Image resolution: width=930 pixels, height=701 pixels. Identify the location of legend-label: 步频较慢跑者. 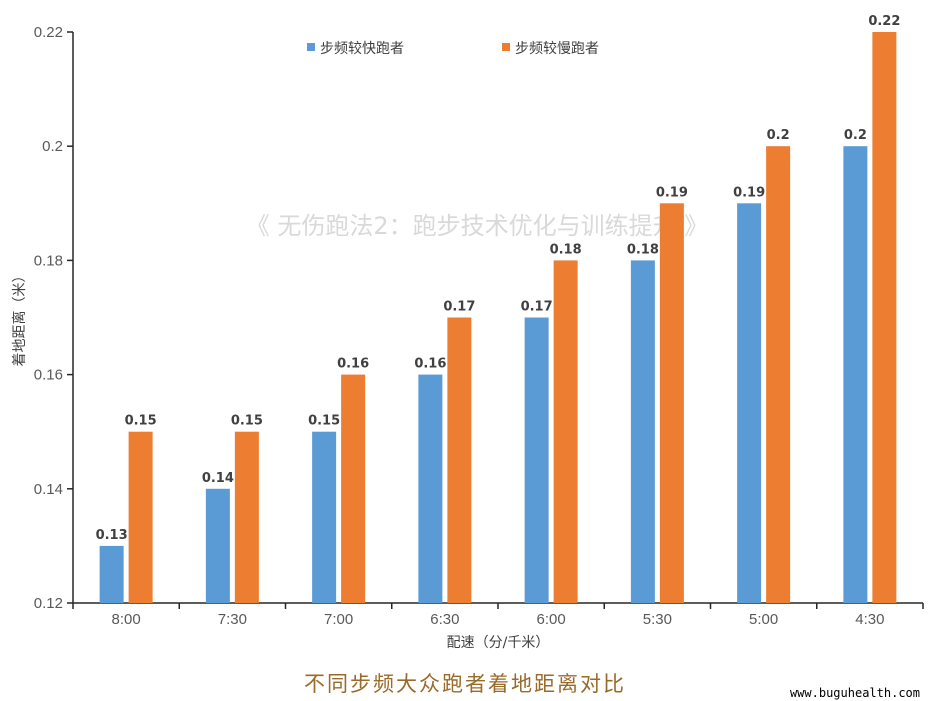
(557, 48).